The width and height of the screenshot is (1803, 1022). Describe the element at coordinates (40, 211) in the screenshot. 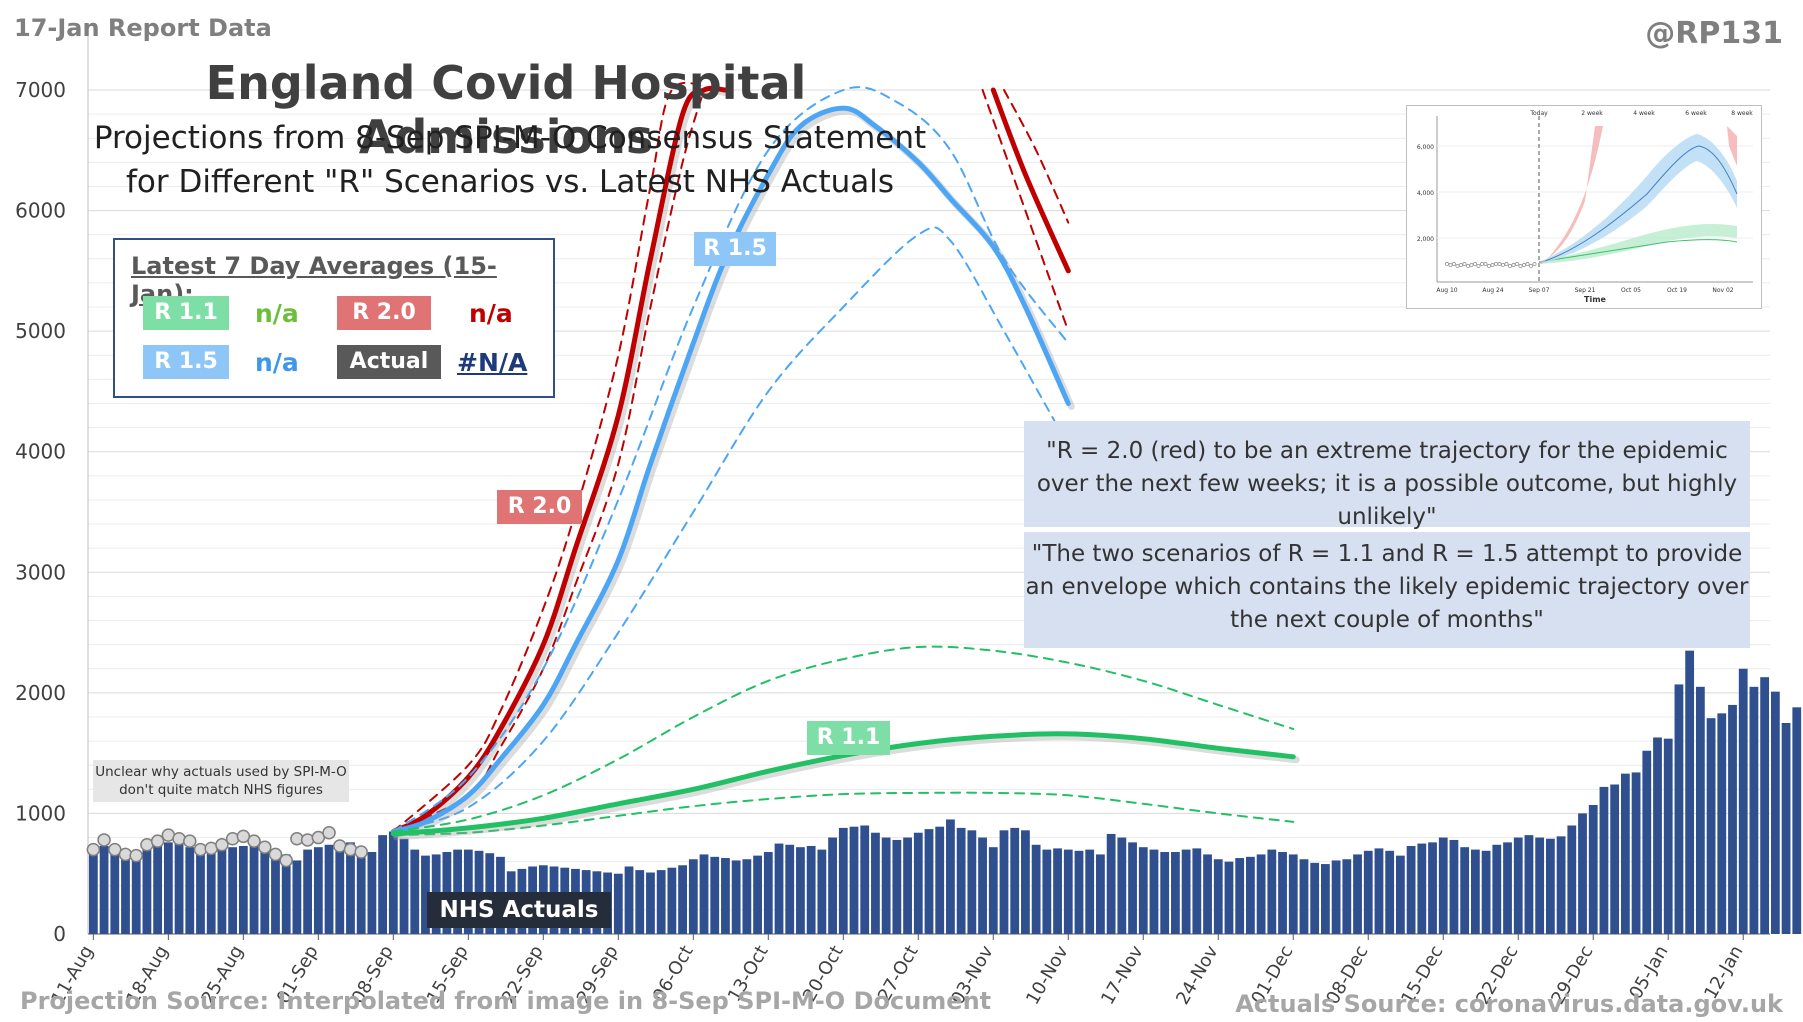

I see `y-tick-6000: 6000` at that location.